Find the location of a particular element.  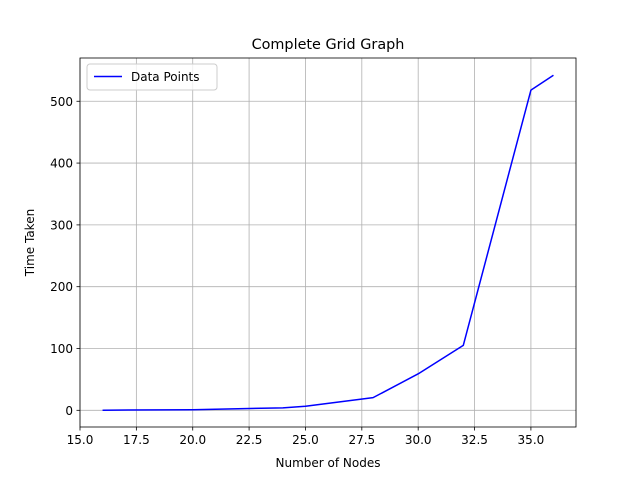

y-tick-label: 500 is located at coordinates (61, 102).